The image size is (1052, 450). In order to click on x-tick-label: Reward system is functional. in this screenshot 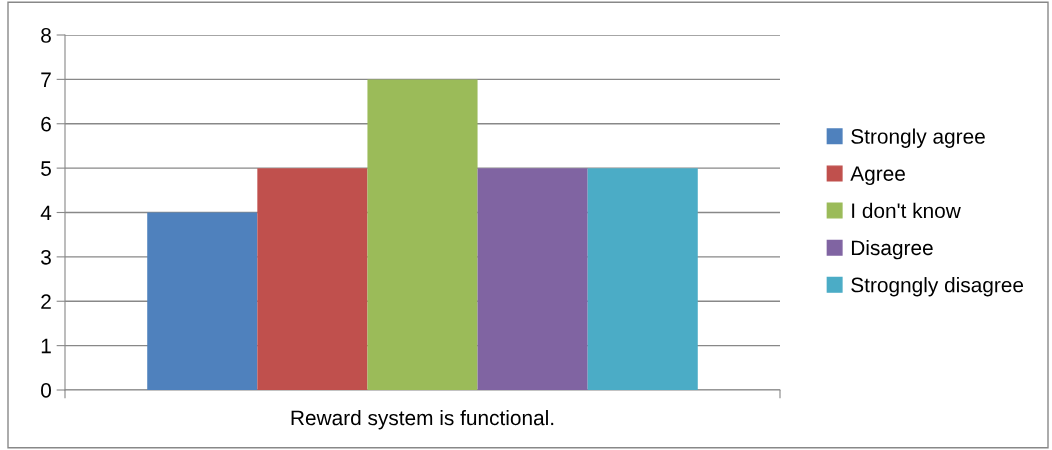, I will do `click(422, 419)`.